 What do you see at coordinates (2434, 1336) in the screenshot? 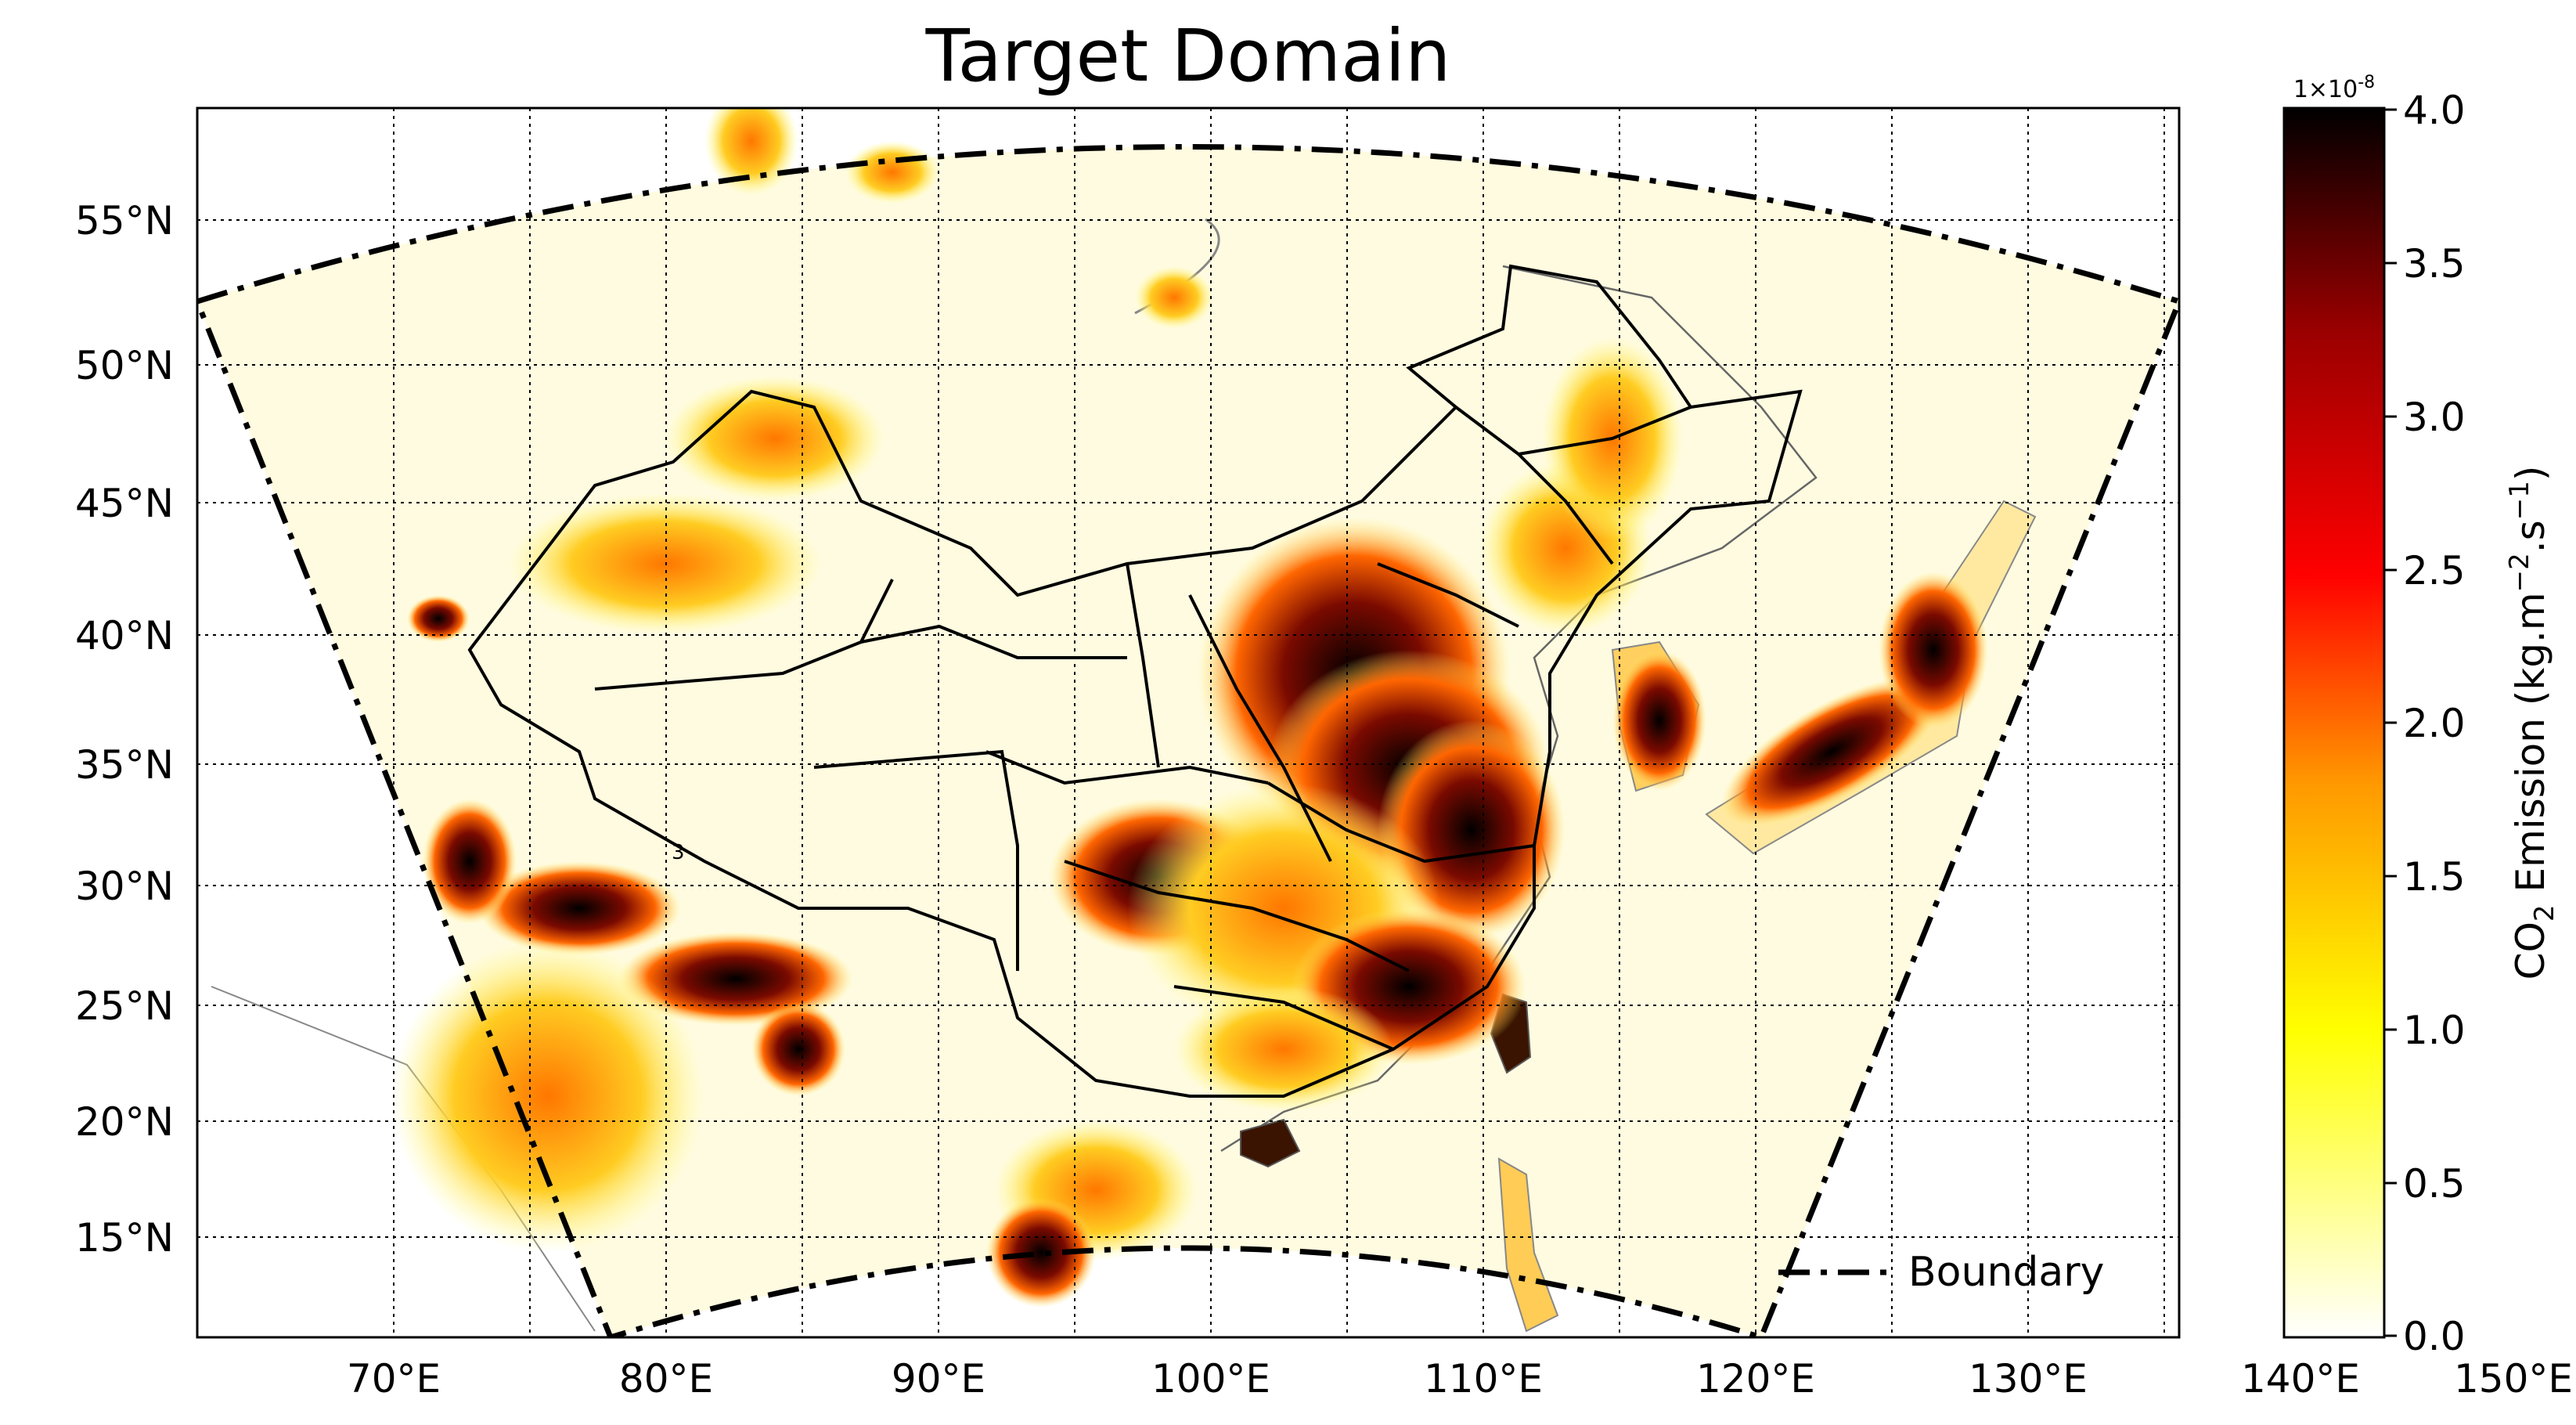
I see `colorbar-tick-label: 0.0` at bounding box center [2434, 1336].